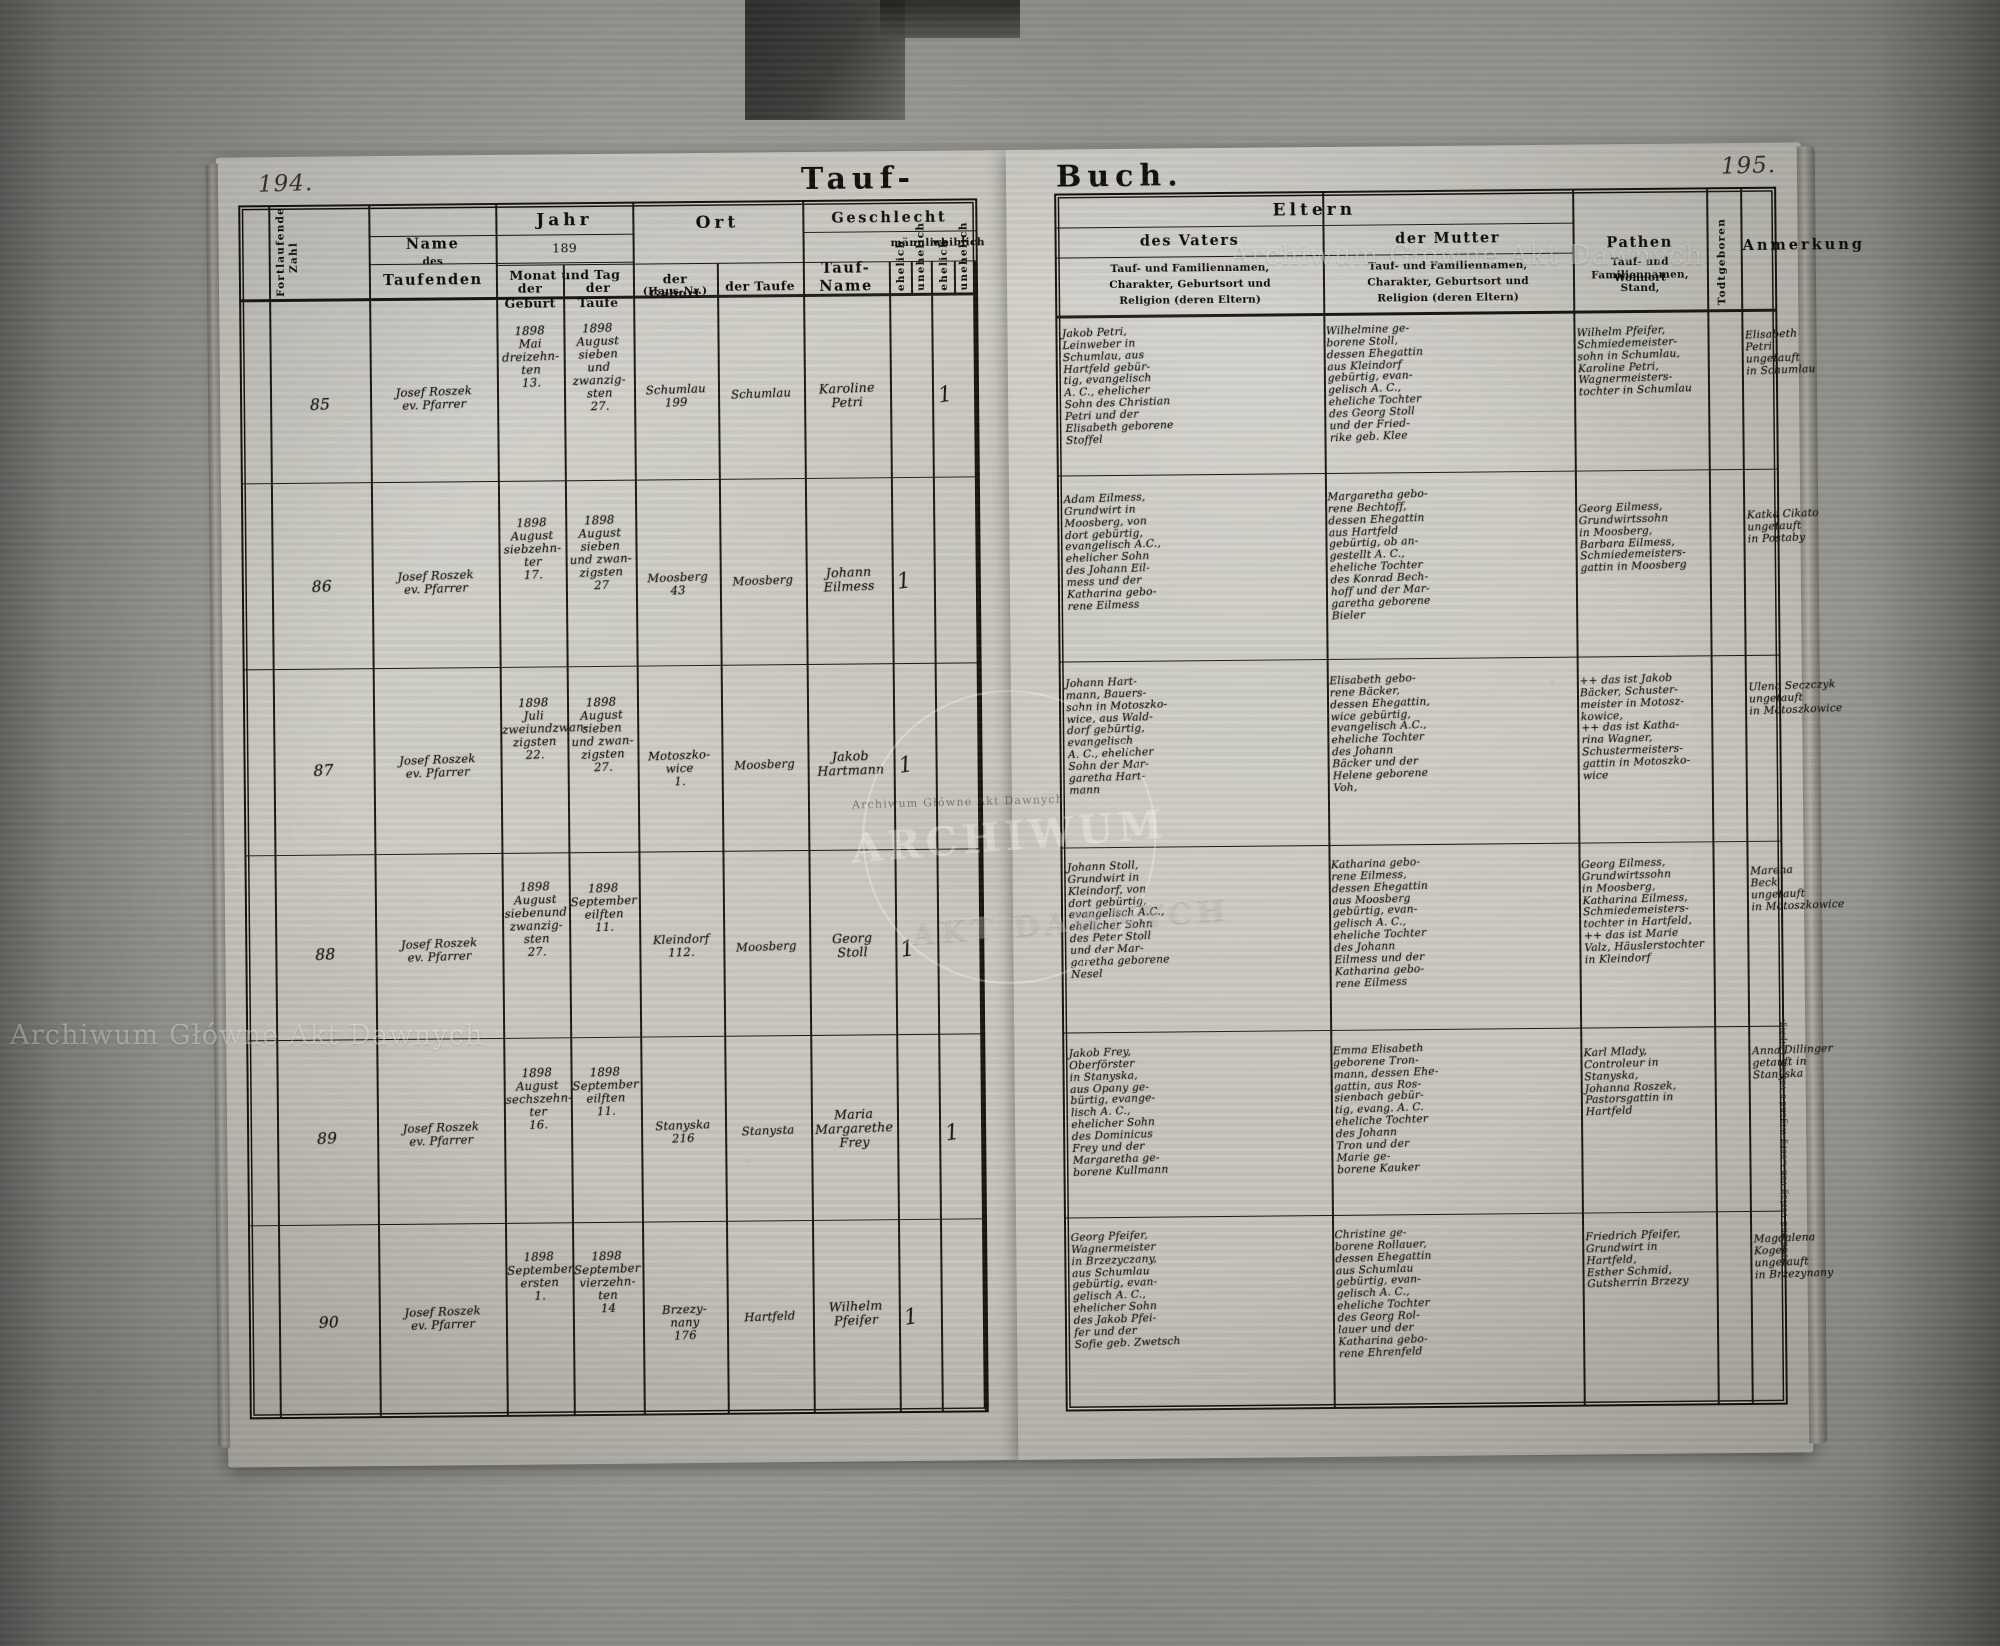 This screenshot has width=2000, height=1646. I want to click on header-vater-desc-1: Tauf- und Familiennamen,, so click(1190, 268).